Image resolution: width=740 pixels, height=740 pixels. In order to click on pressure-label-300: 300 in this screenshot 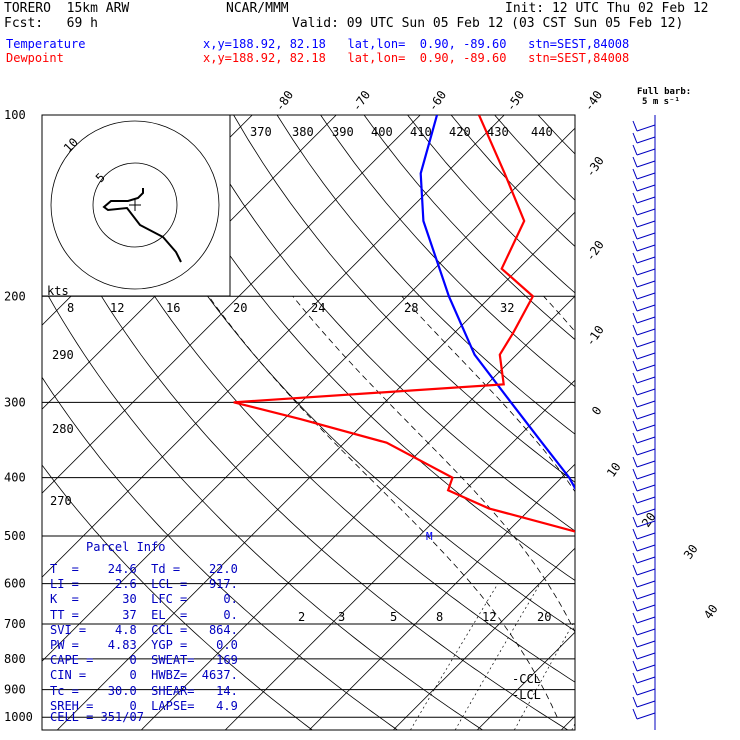, I will do `click(15, 402)`.